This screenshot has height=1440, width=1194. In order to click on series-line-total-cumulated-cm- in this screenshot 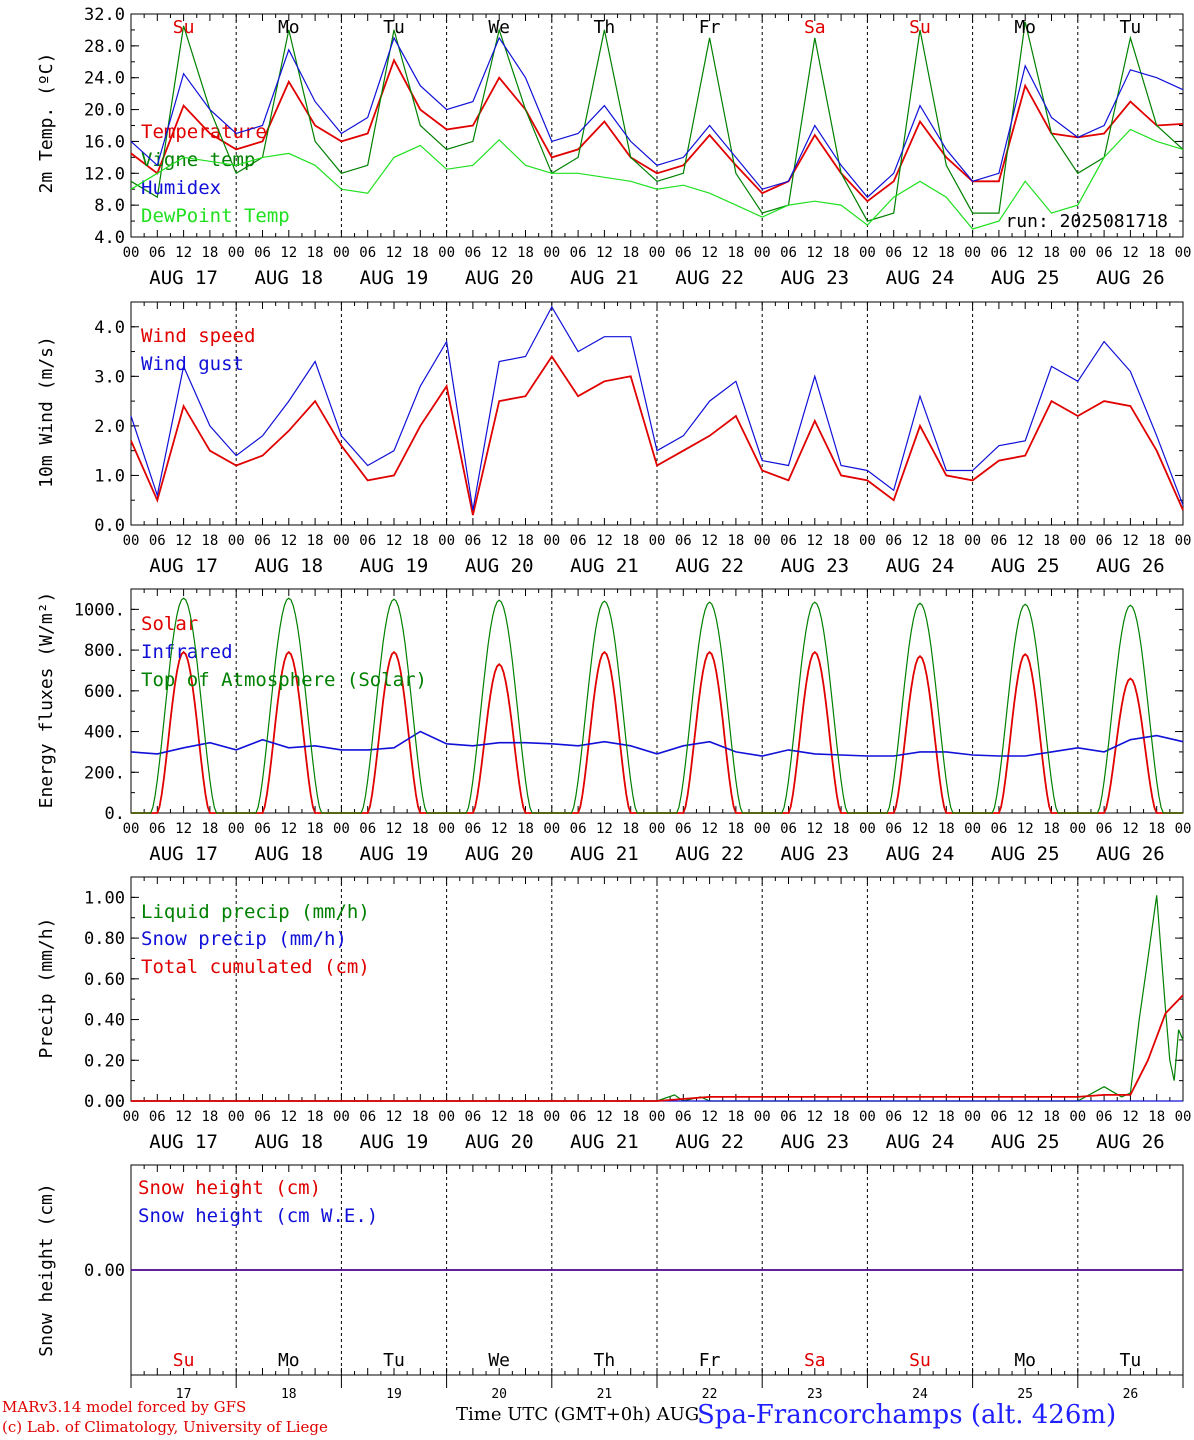, I will do `click(657, 1048)`.